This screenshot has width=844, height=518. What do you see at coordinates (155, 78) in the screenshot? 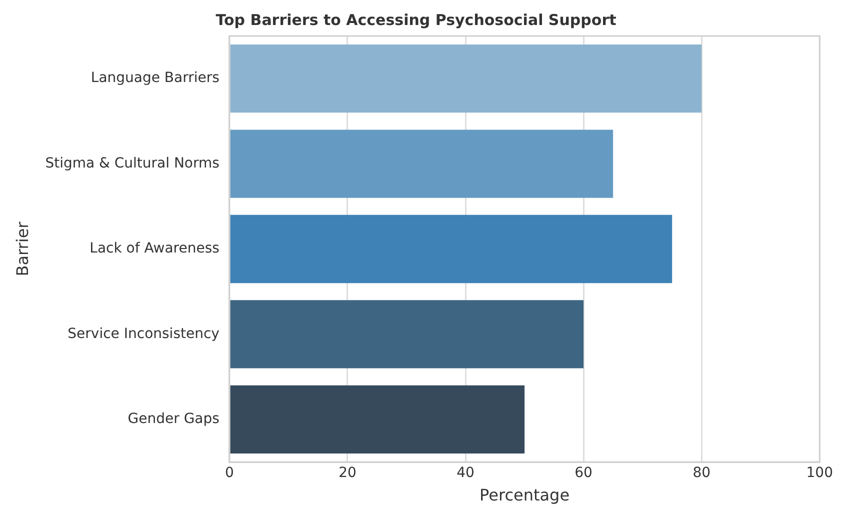
I see `y-tick-label: Language Barriers` at bounding box center [155, 78].